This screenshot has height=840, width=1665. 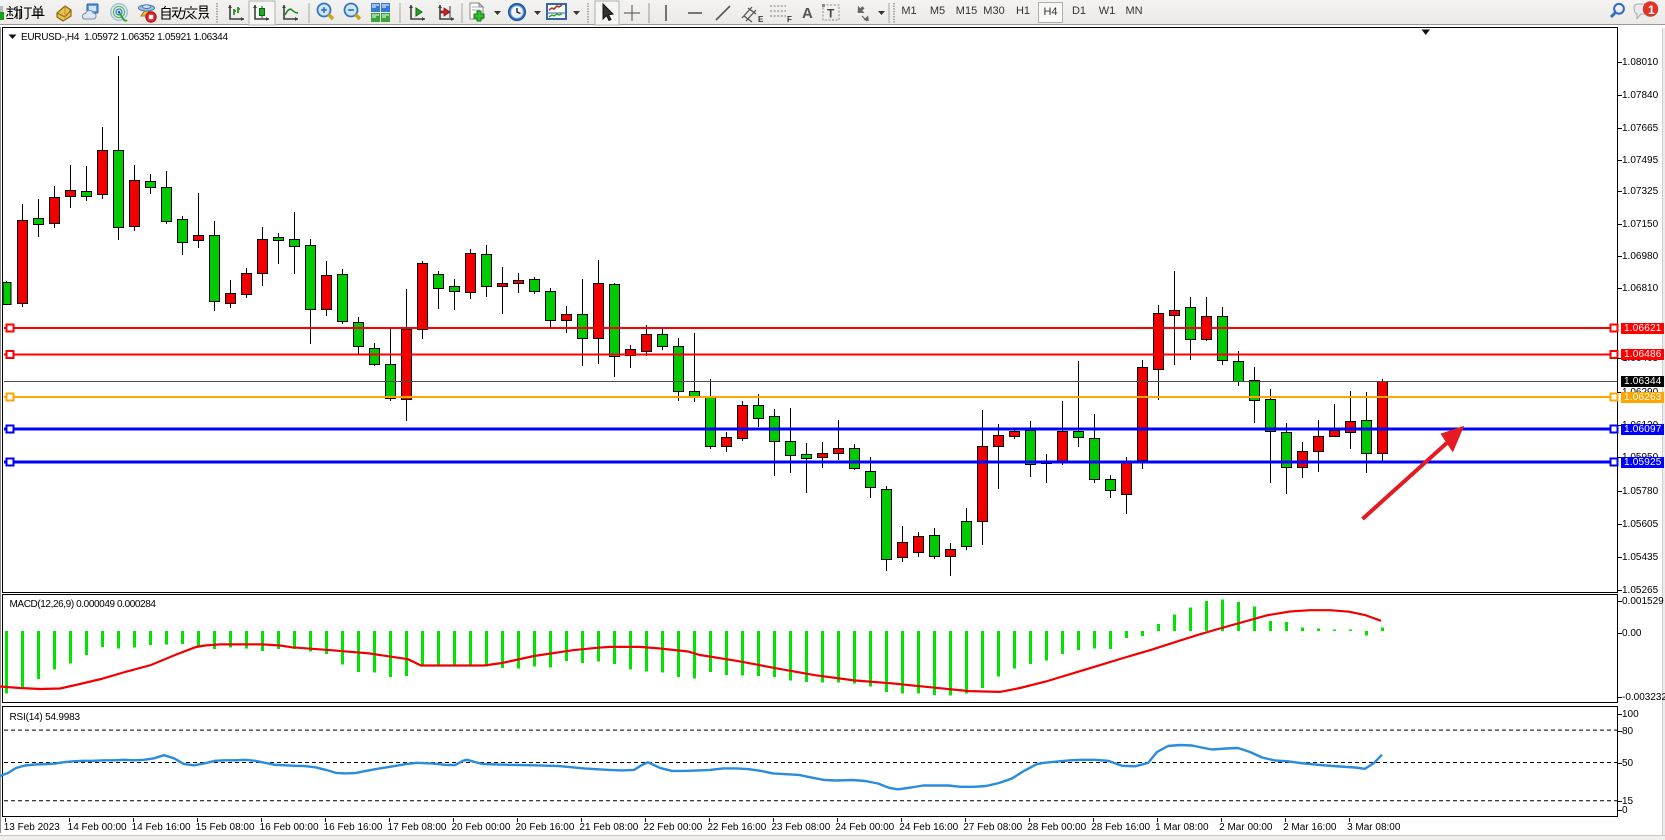 What do you see at coordinates (789, 19) in the screenshot?
I see `svg-text: F` at bounding box center [789, 19].